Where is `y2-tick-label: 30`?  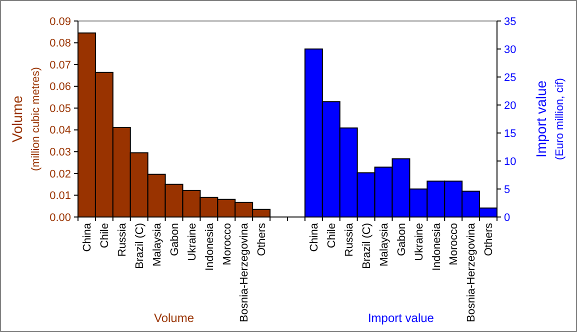
y2-tick-label: 30 is located at coordinates (510, 50).